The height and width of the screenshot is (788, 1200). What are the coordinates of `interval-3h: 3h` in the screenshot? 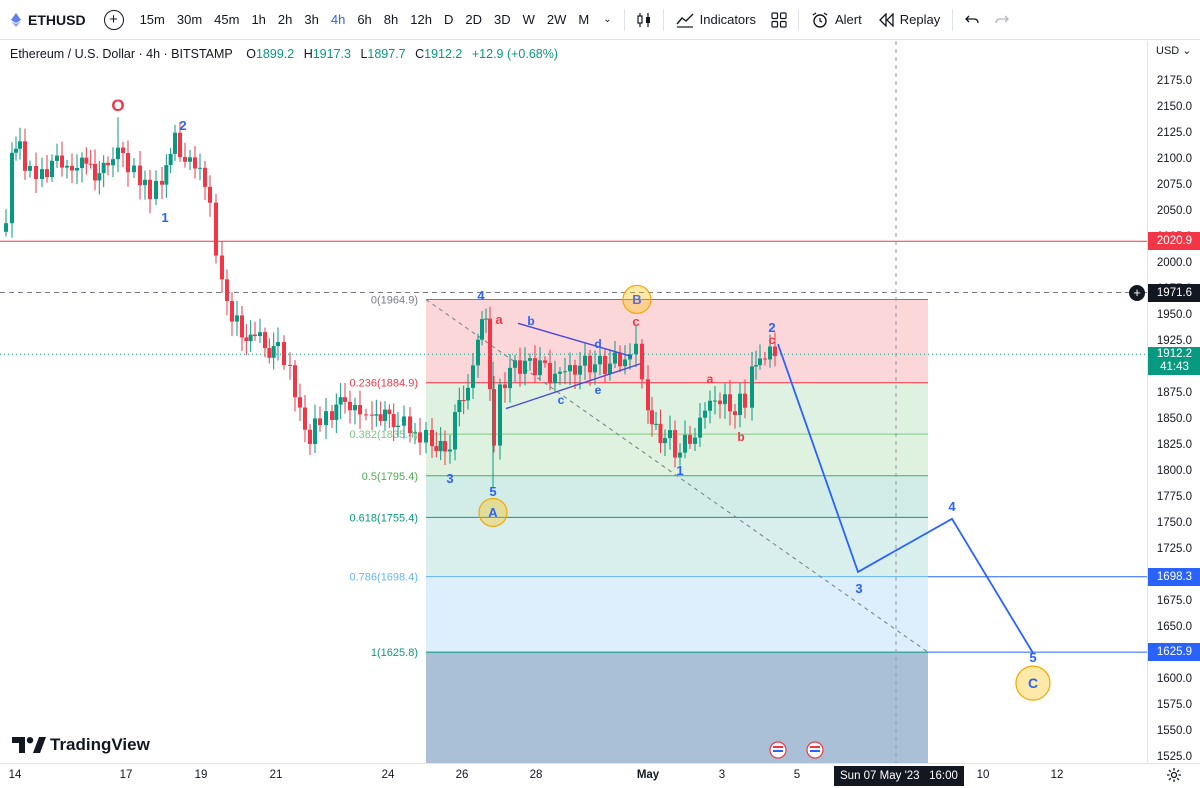 It's located at (311, 19).